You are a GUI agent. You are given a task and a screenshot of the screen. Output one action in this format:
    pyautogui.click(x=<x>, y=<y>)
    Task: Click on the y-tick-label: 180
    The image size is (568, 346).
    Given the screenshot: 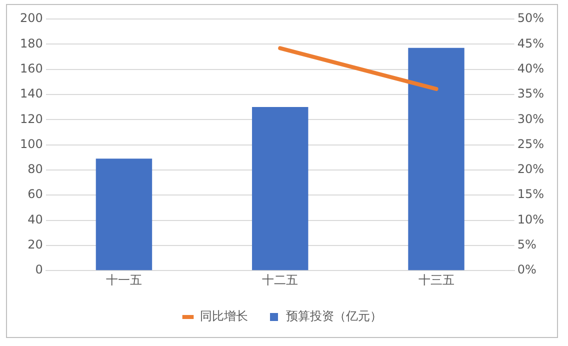 What is the action you would take?
    pyautogui.click(x=31, y=43)
    